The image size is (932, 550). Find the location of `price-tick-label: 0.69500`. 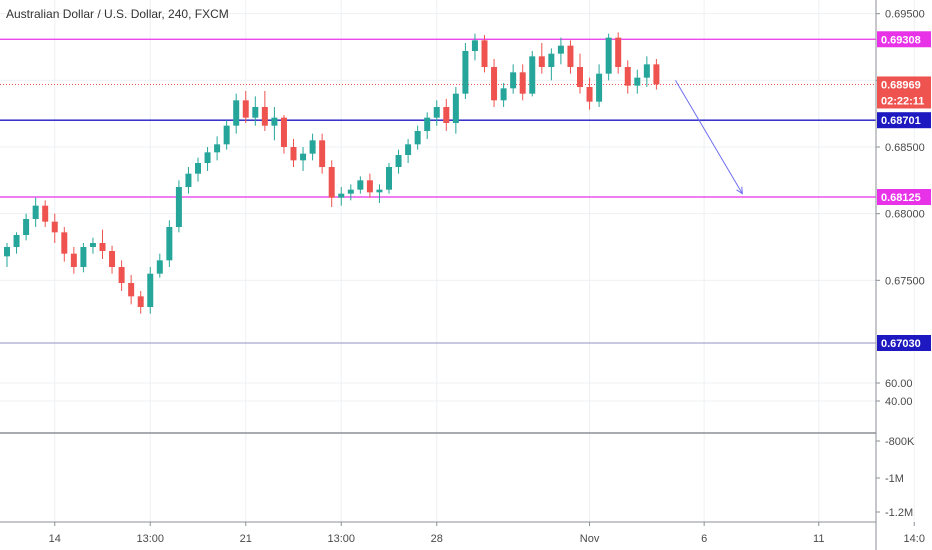

price-tick-label: 0.69500 is located at coordinates (905, 15).